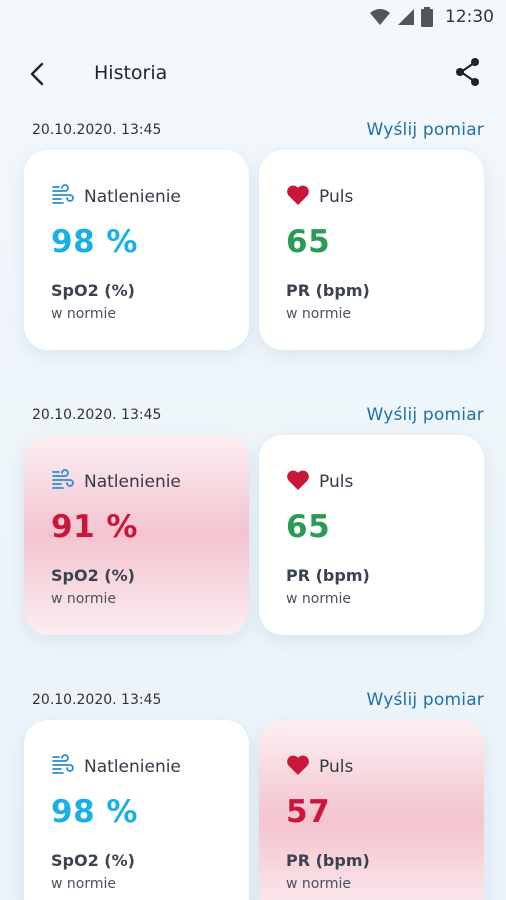  What do you see at coordinates (427, 17) in the screenshot?
I see `battery-icon` at bounding box center [427, 17].